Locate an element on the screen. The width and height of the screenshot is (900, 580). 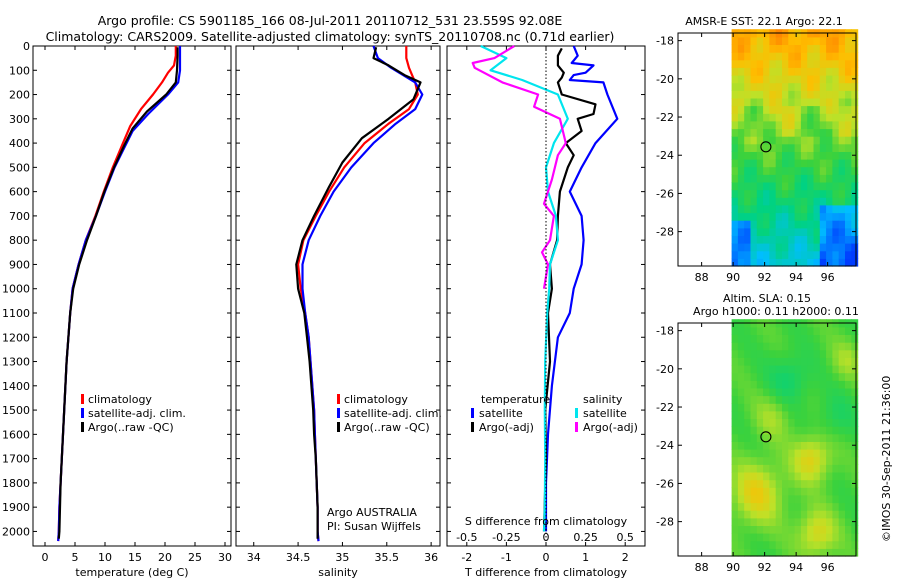
depth-tick-label: 1300 is located at coordinates (16, 362).